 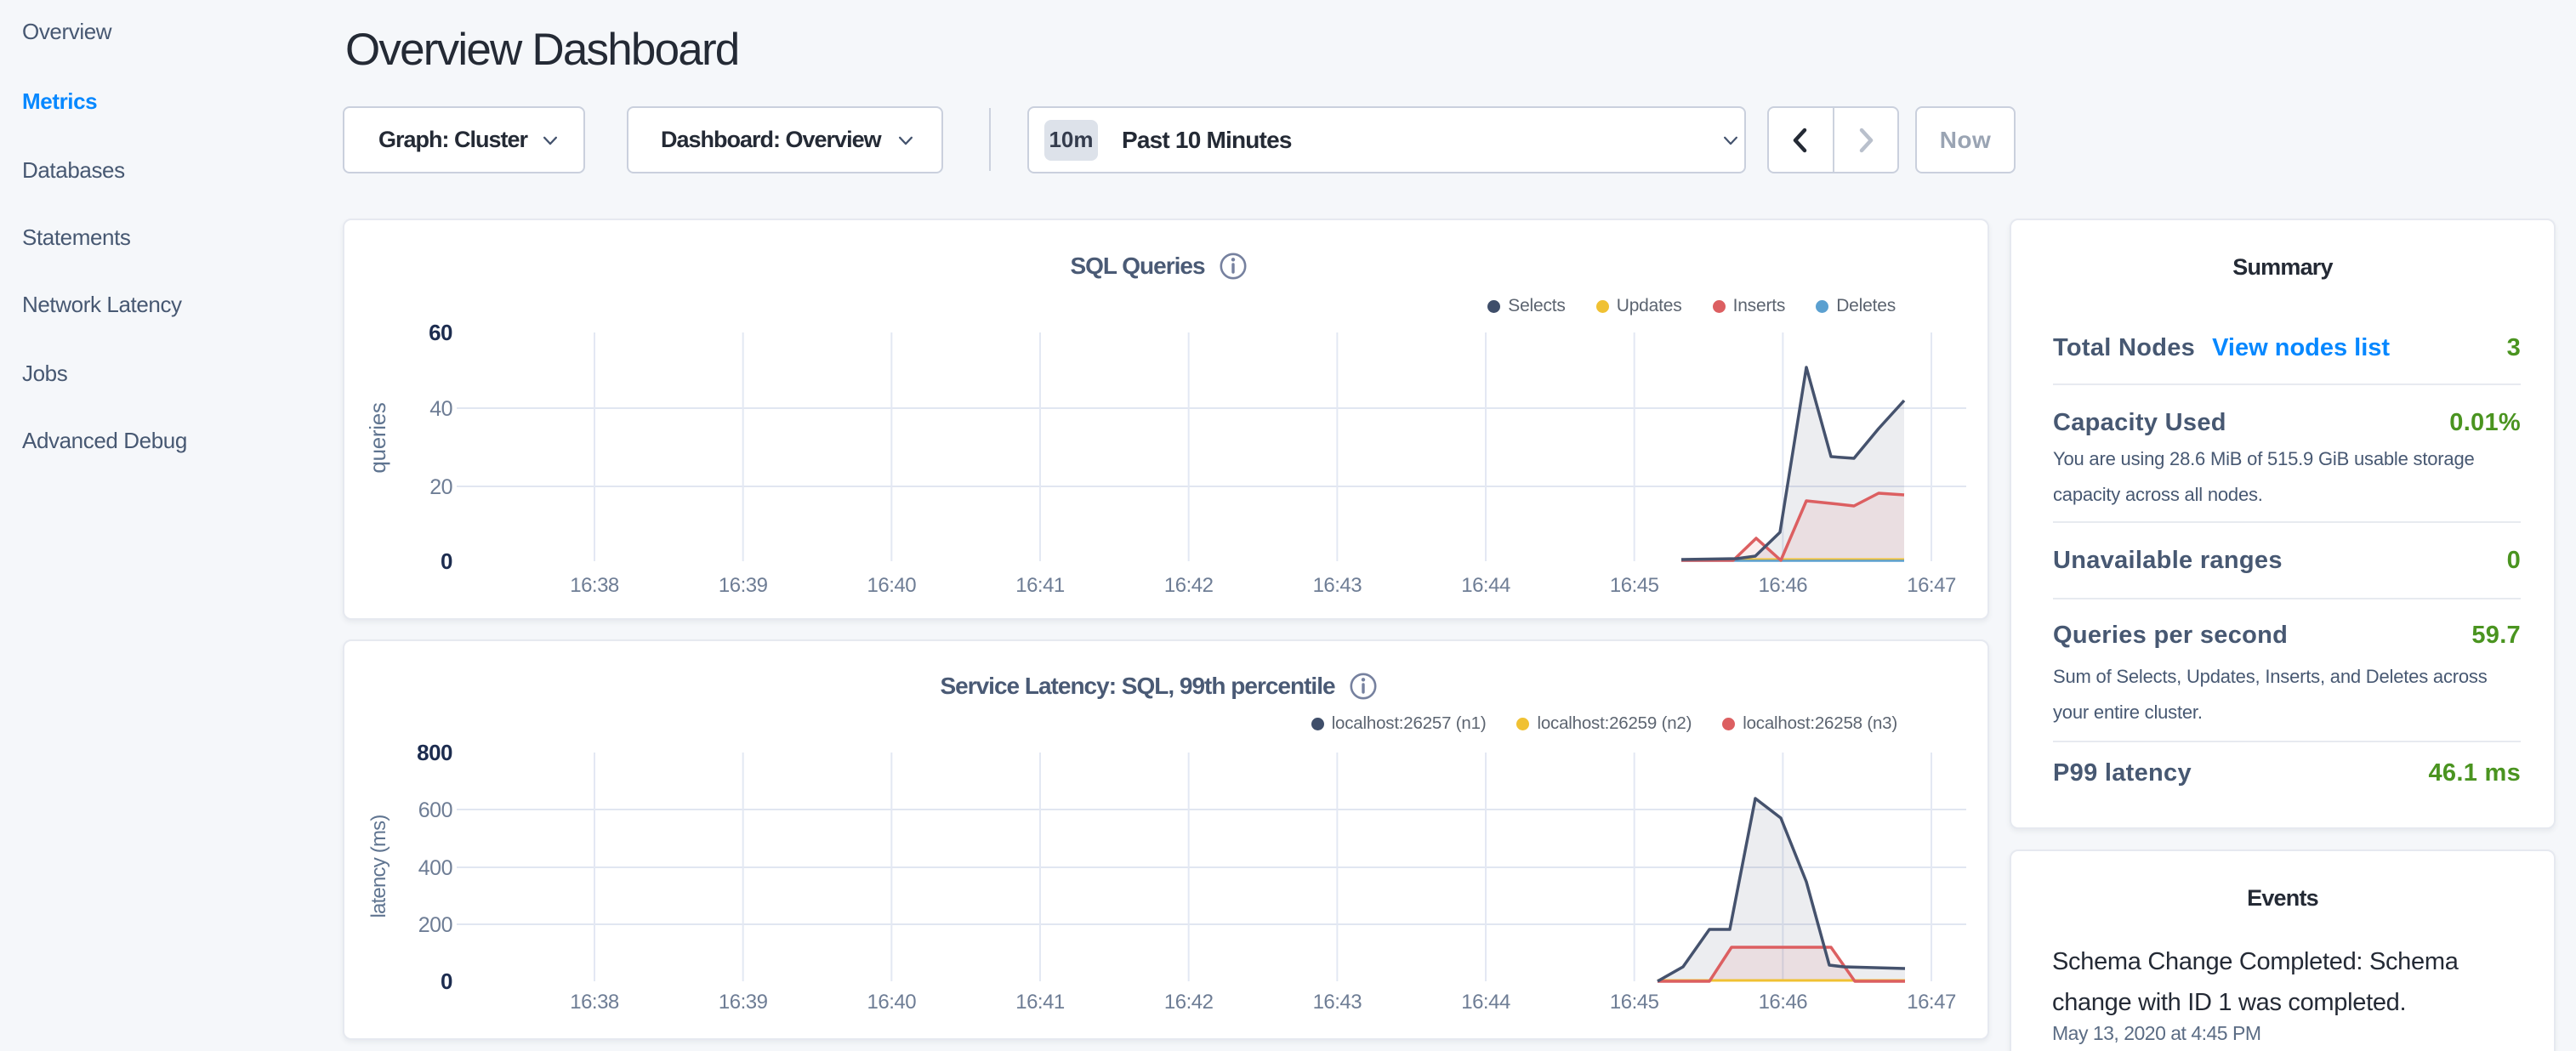 What do you see at coordinates (435, 868) in the screenshot?
I see `svg-text: 400` at bounding box center [435, 868].